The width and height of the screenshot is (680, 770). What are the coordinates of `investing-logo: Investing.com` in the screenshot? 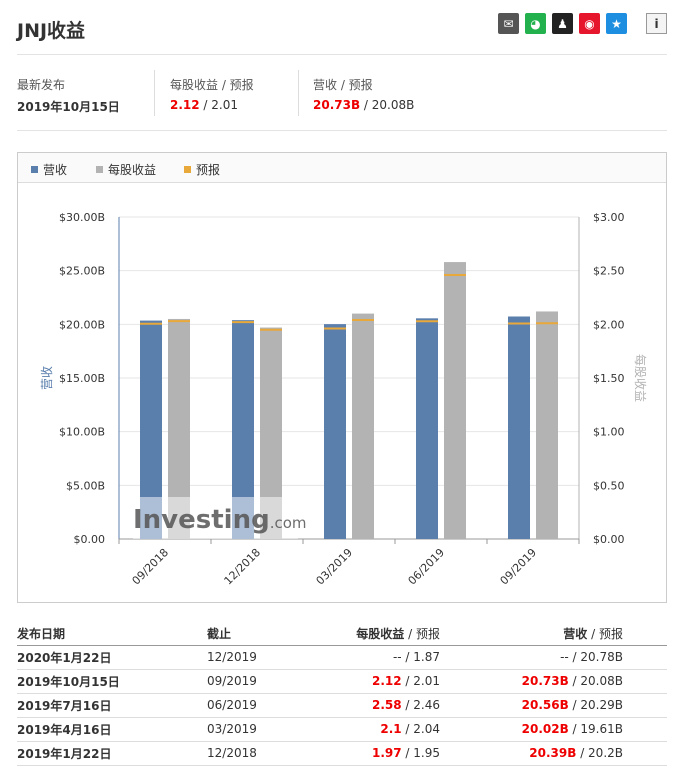 It's located at (220, 520).